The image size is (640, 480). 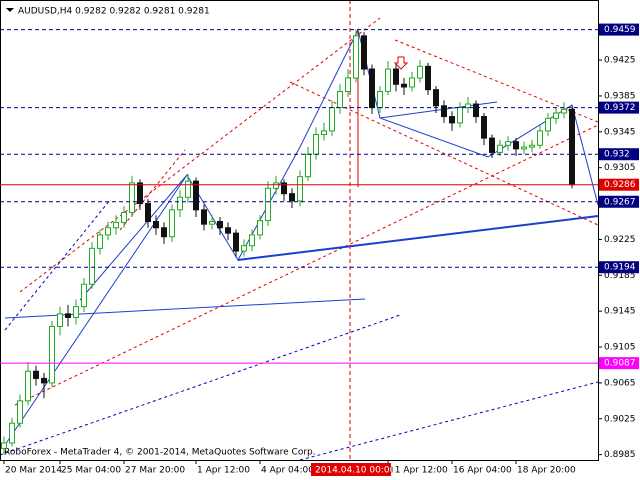 I want to click on y-tick-label: 0.9145, so click(x=620, y=312).